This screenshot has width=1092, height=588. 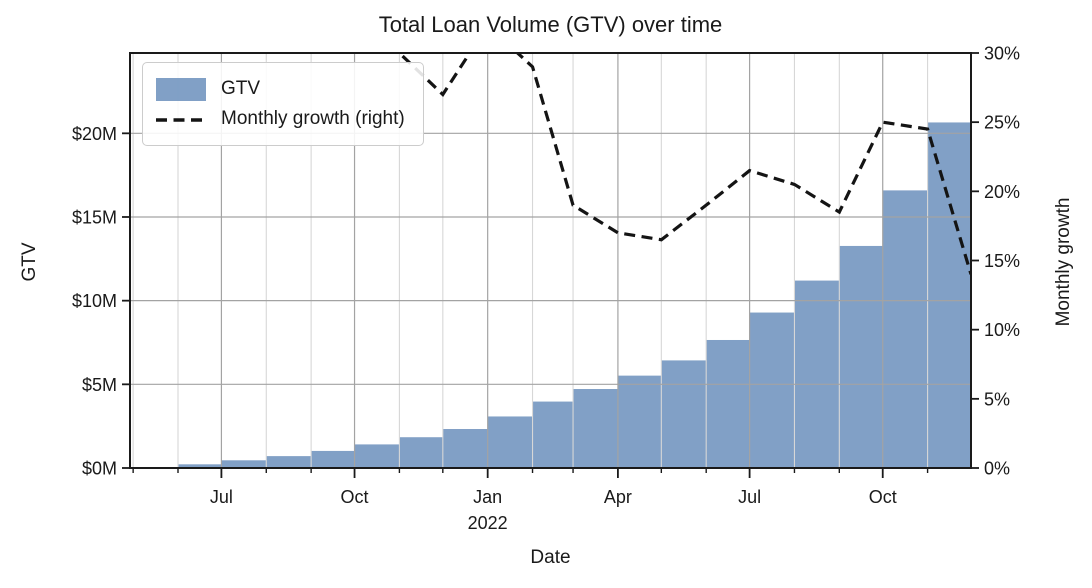 I want to click on gtv-bar-swatch-icon, so click(x=181, y=89).